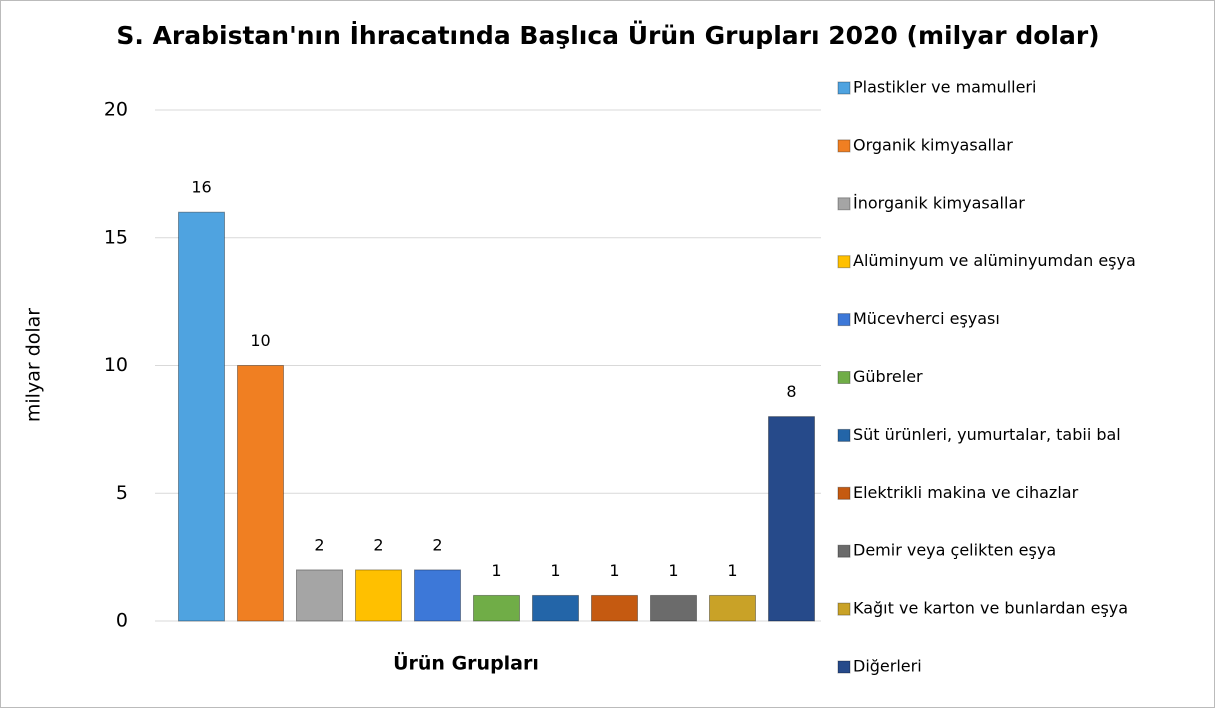  What do you see at coordinates (887, 666) in the screenshot?
I see `legend-label: Diğerleri` at bounding box center [887, 666].